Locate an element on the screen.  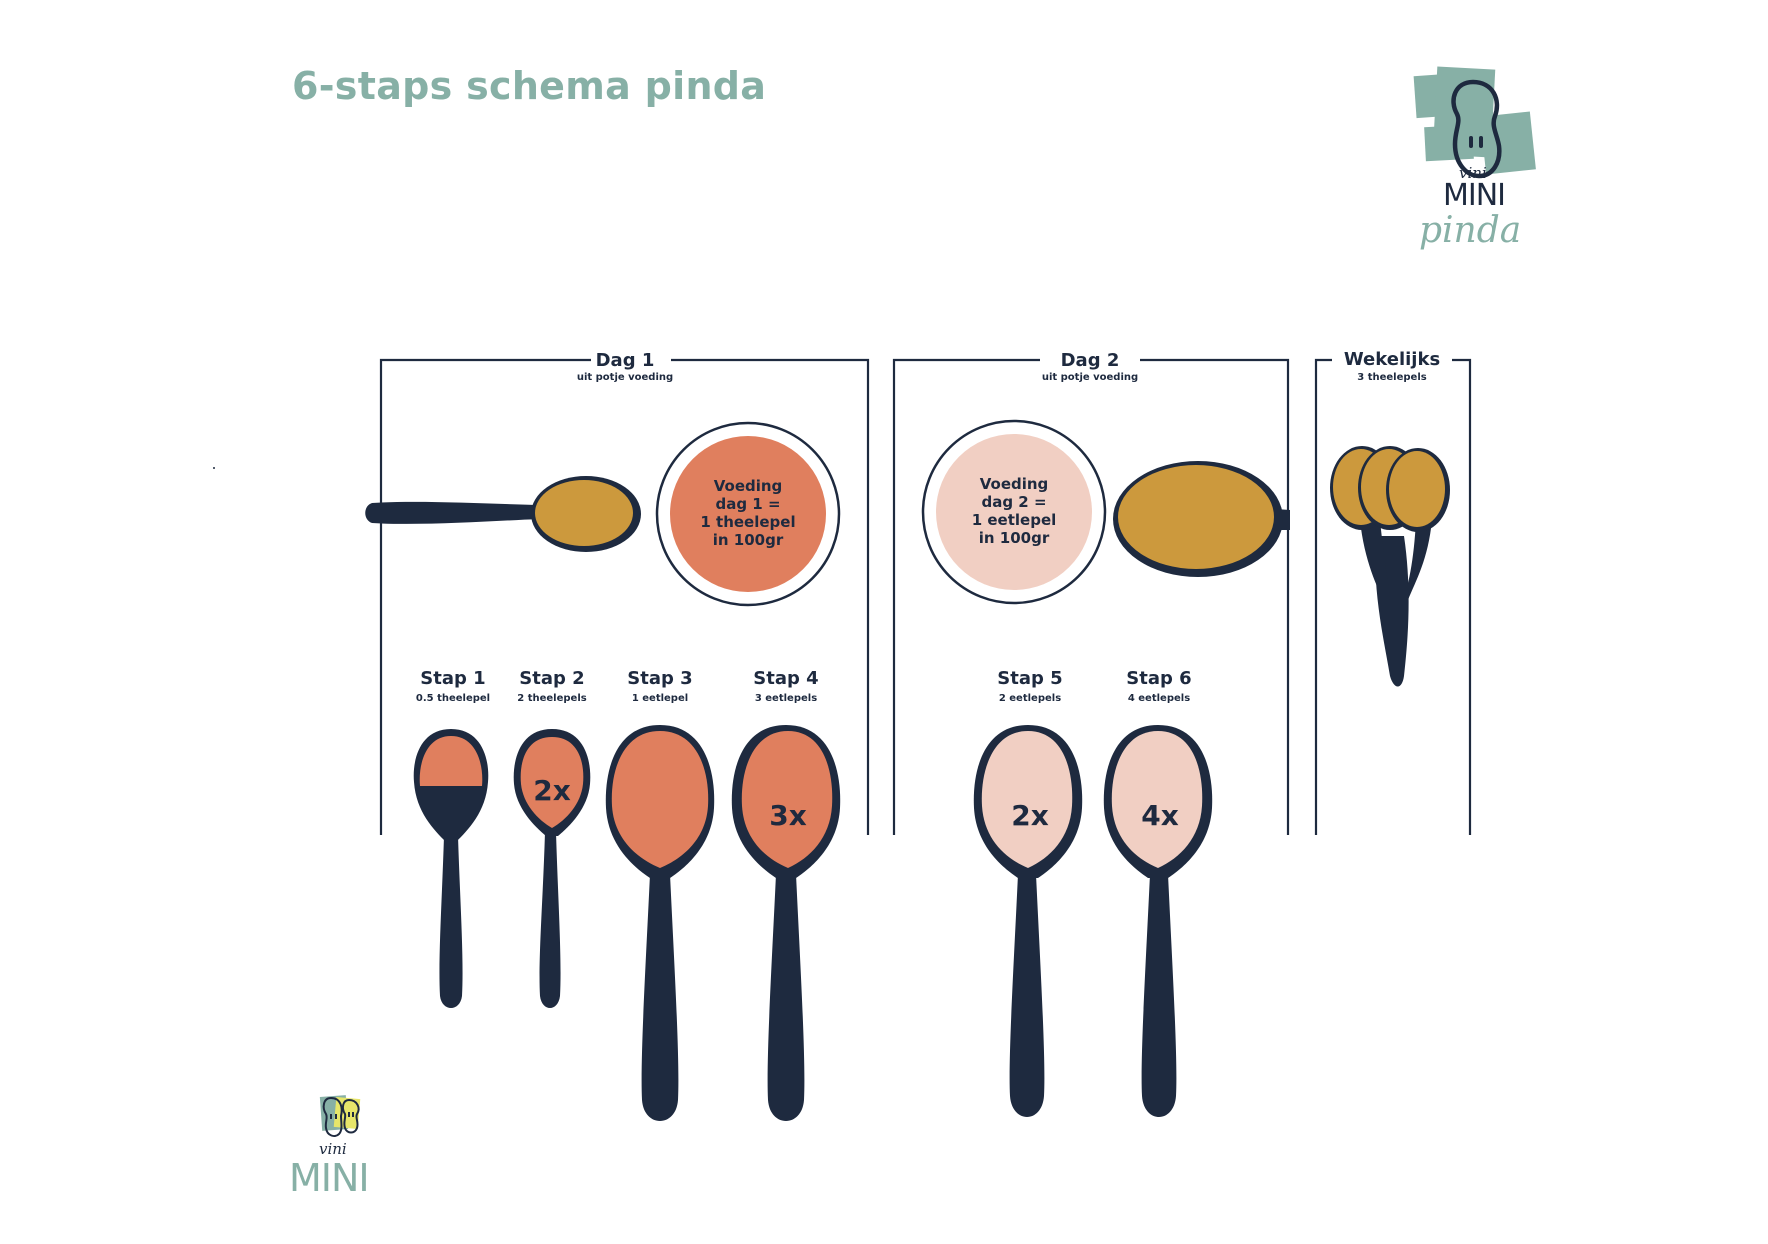
logo-bottom-vini-text: vini is located at coordinates (333, 1149).